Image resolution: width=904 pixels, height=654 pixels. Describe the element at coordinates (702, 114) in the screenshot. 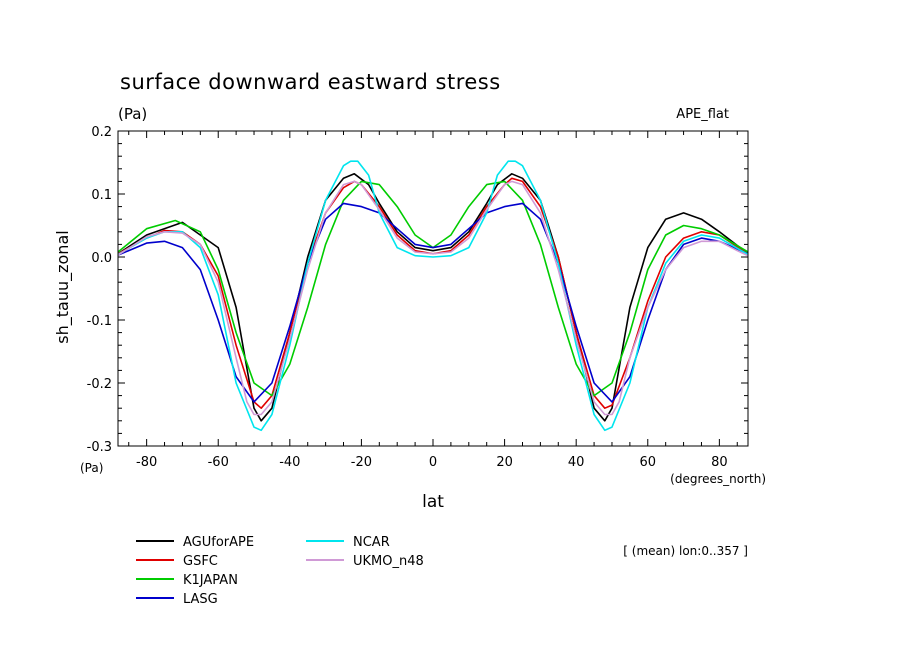

I see `dataset-label: APE_flat` at that location.